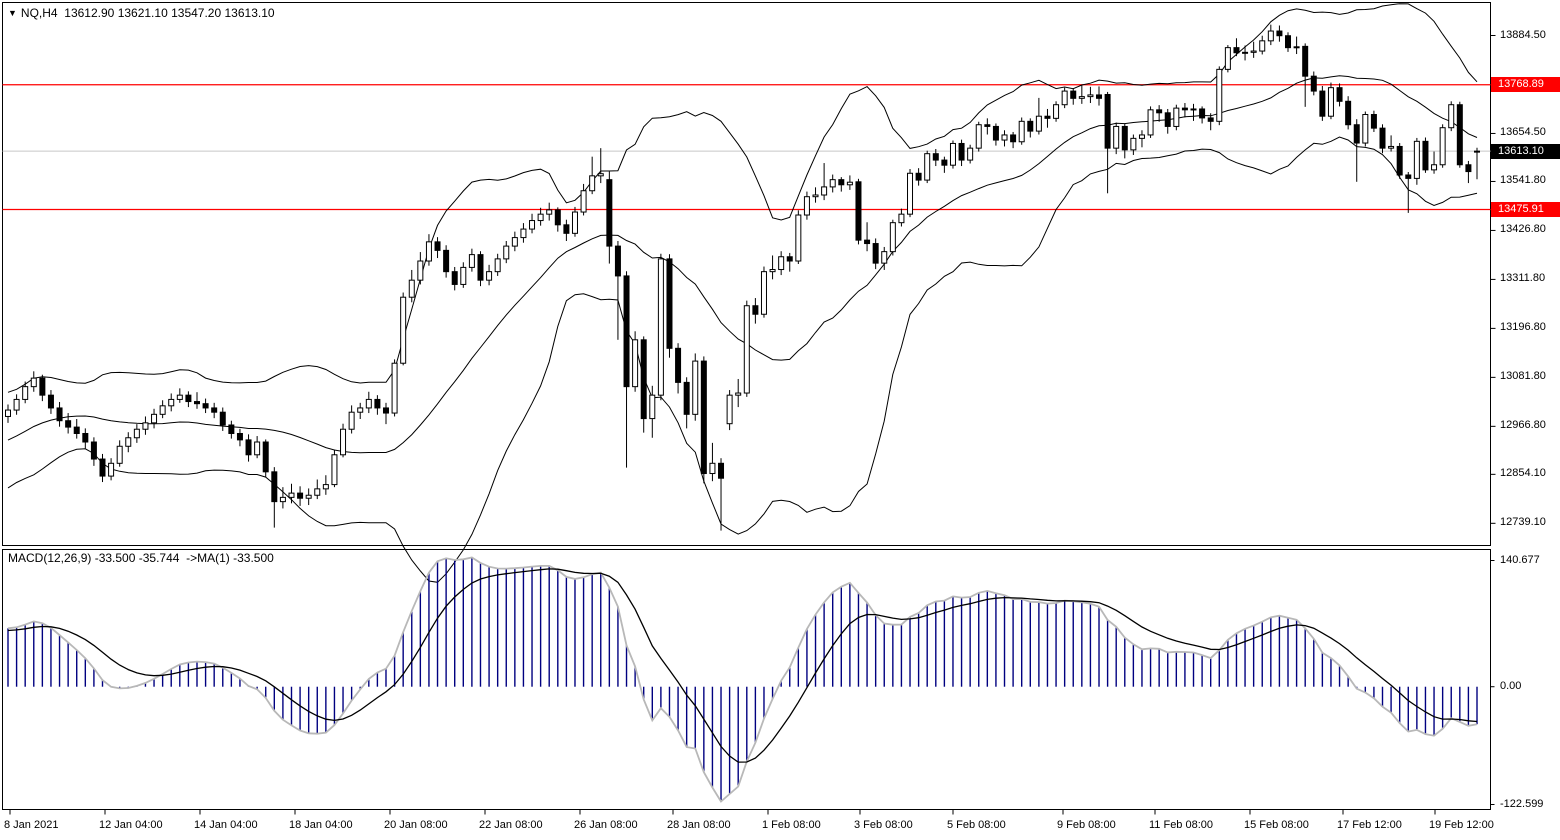  I want to click on price-tick-label: 13196.80, so click(1523, 327).